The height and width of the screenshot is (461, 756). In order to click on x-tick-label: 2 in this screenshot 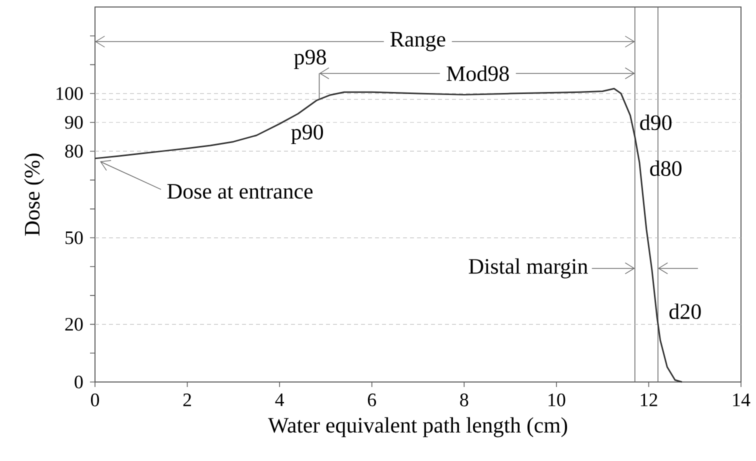, I will do `click(187, 400)`.